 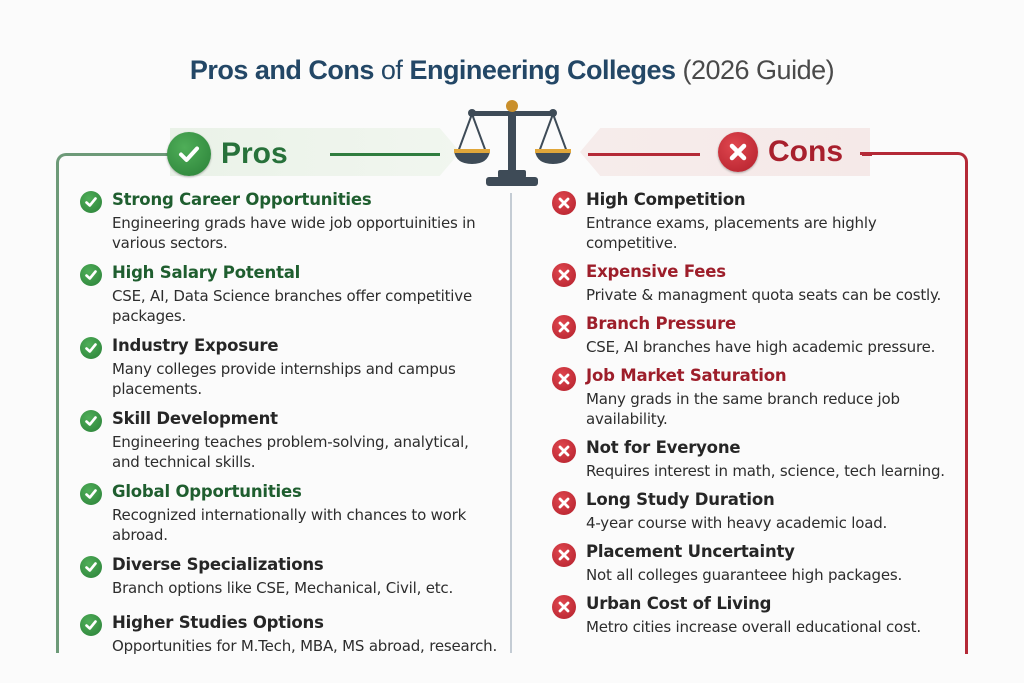 I want to click on item-title: Job Market Saturation, so click(x=686, y=375).